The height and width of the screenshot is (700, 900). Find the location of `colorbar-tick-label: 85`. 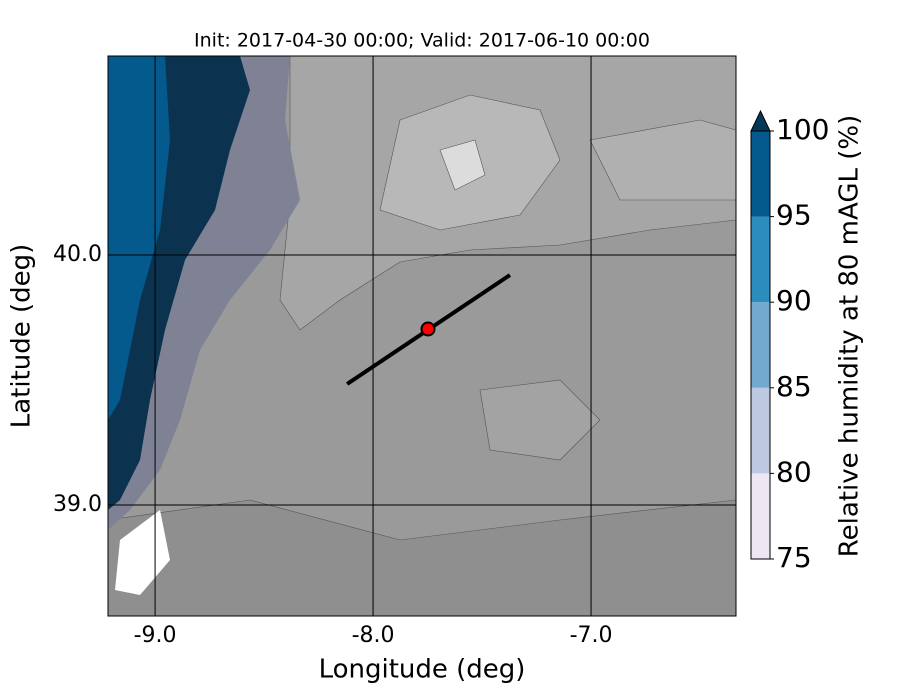

colorbar-tick-label: 85 is located at coordinates (794, 386).